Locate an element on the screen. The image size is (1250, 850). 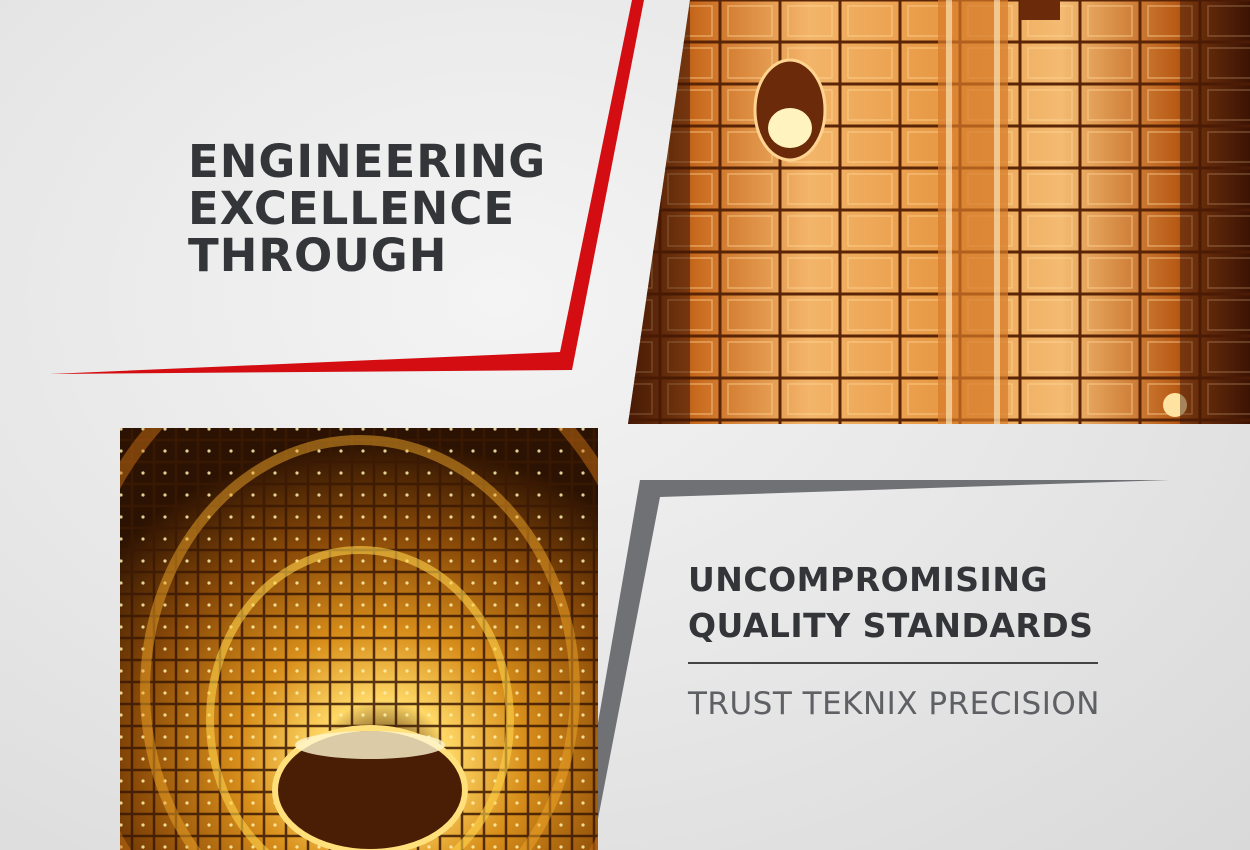
headline: ENGINEERING EXCELLENCE THROUGH is located at coordinates (367, 208).